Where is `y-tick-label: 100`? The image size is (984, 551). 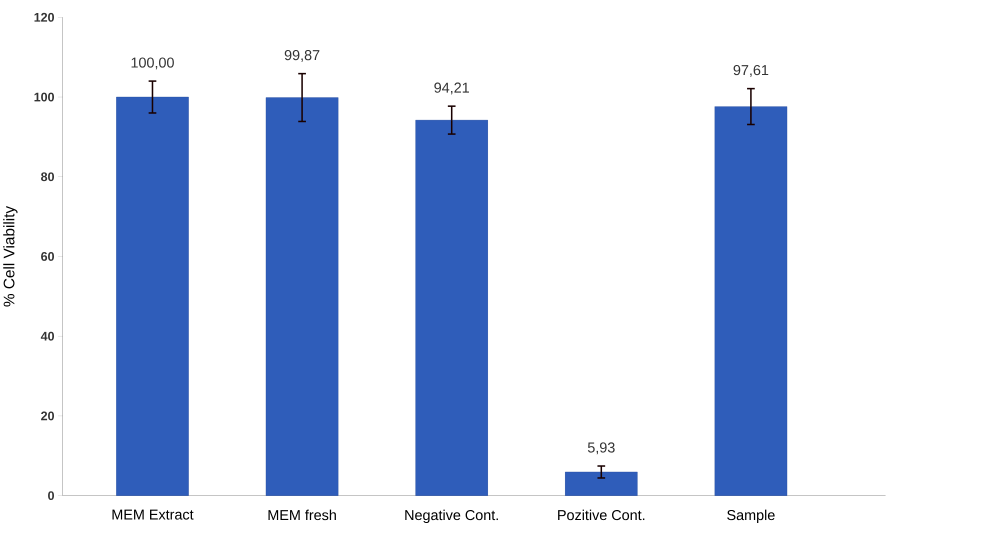 y-tick-label: 100 is located at coordinates (44, 97).